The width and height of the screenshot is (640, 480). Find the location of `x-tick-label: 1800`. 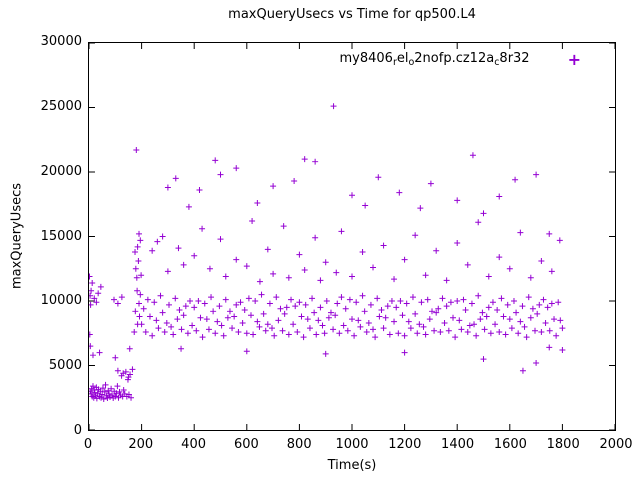

x-tick-label: 1800 is located at coordinates (563, 444).